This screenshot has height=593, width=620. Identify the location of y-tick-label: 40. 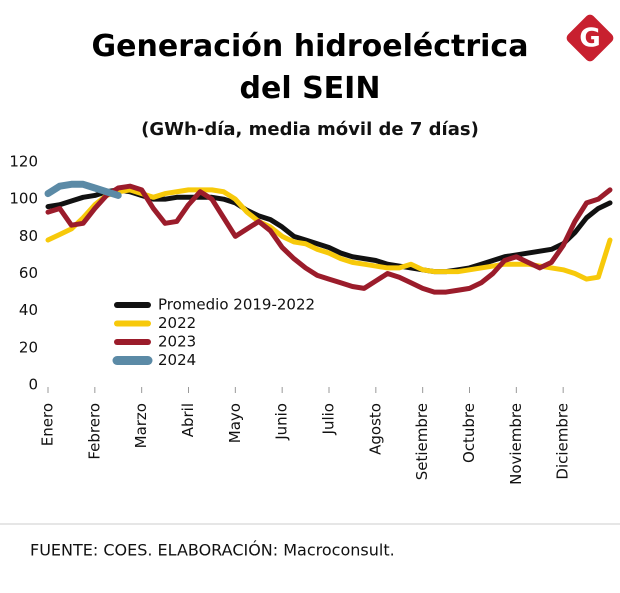
(28, 310).